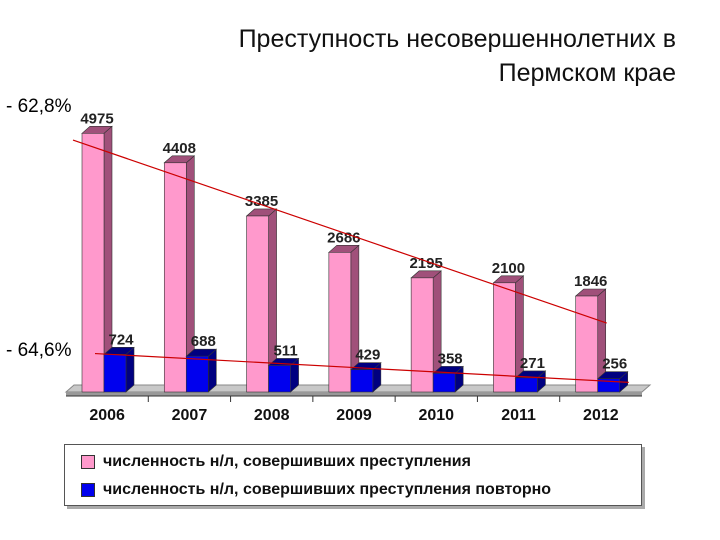 The image size is (720, 540). I want to click on x-tick-label: 2009, so click(354, 415).